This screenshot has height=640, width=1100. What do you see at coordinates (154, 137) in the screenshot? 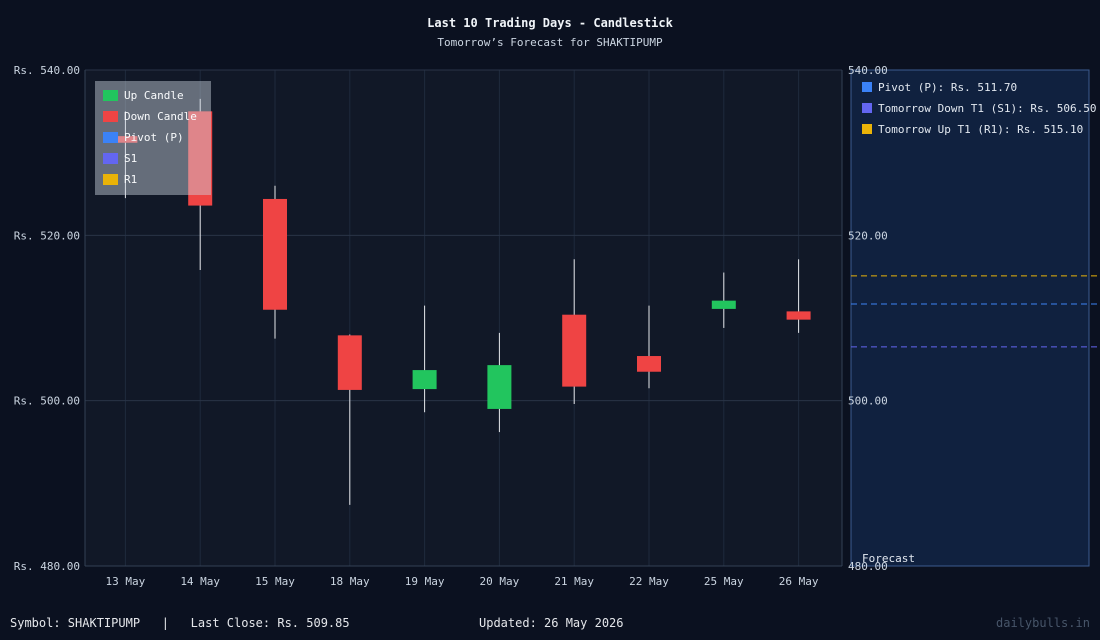
I see `legend-label: Pivot (P)` at bounding box center [154, 137].